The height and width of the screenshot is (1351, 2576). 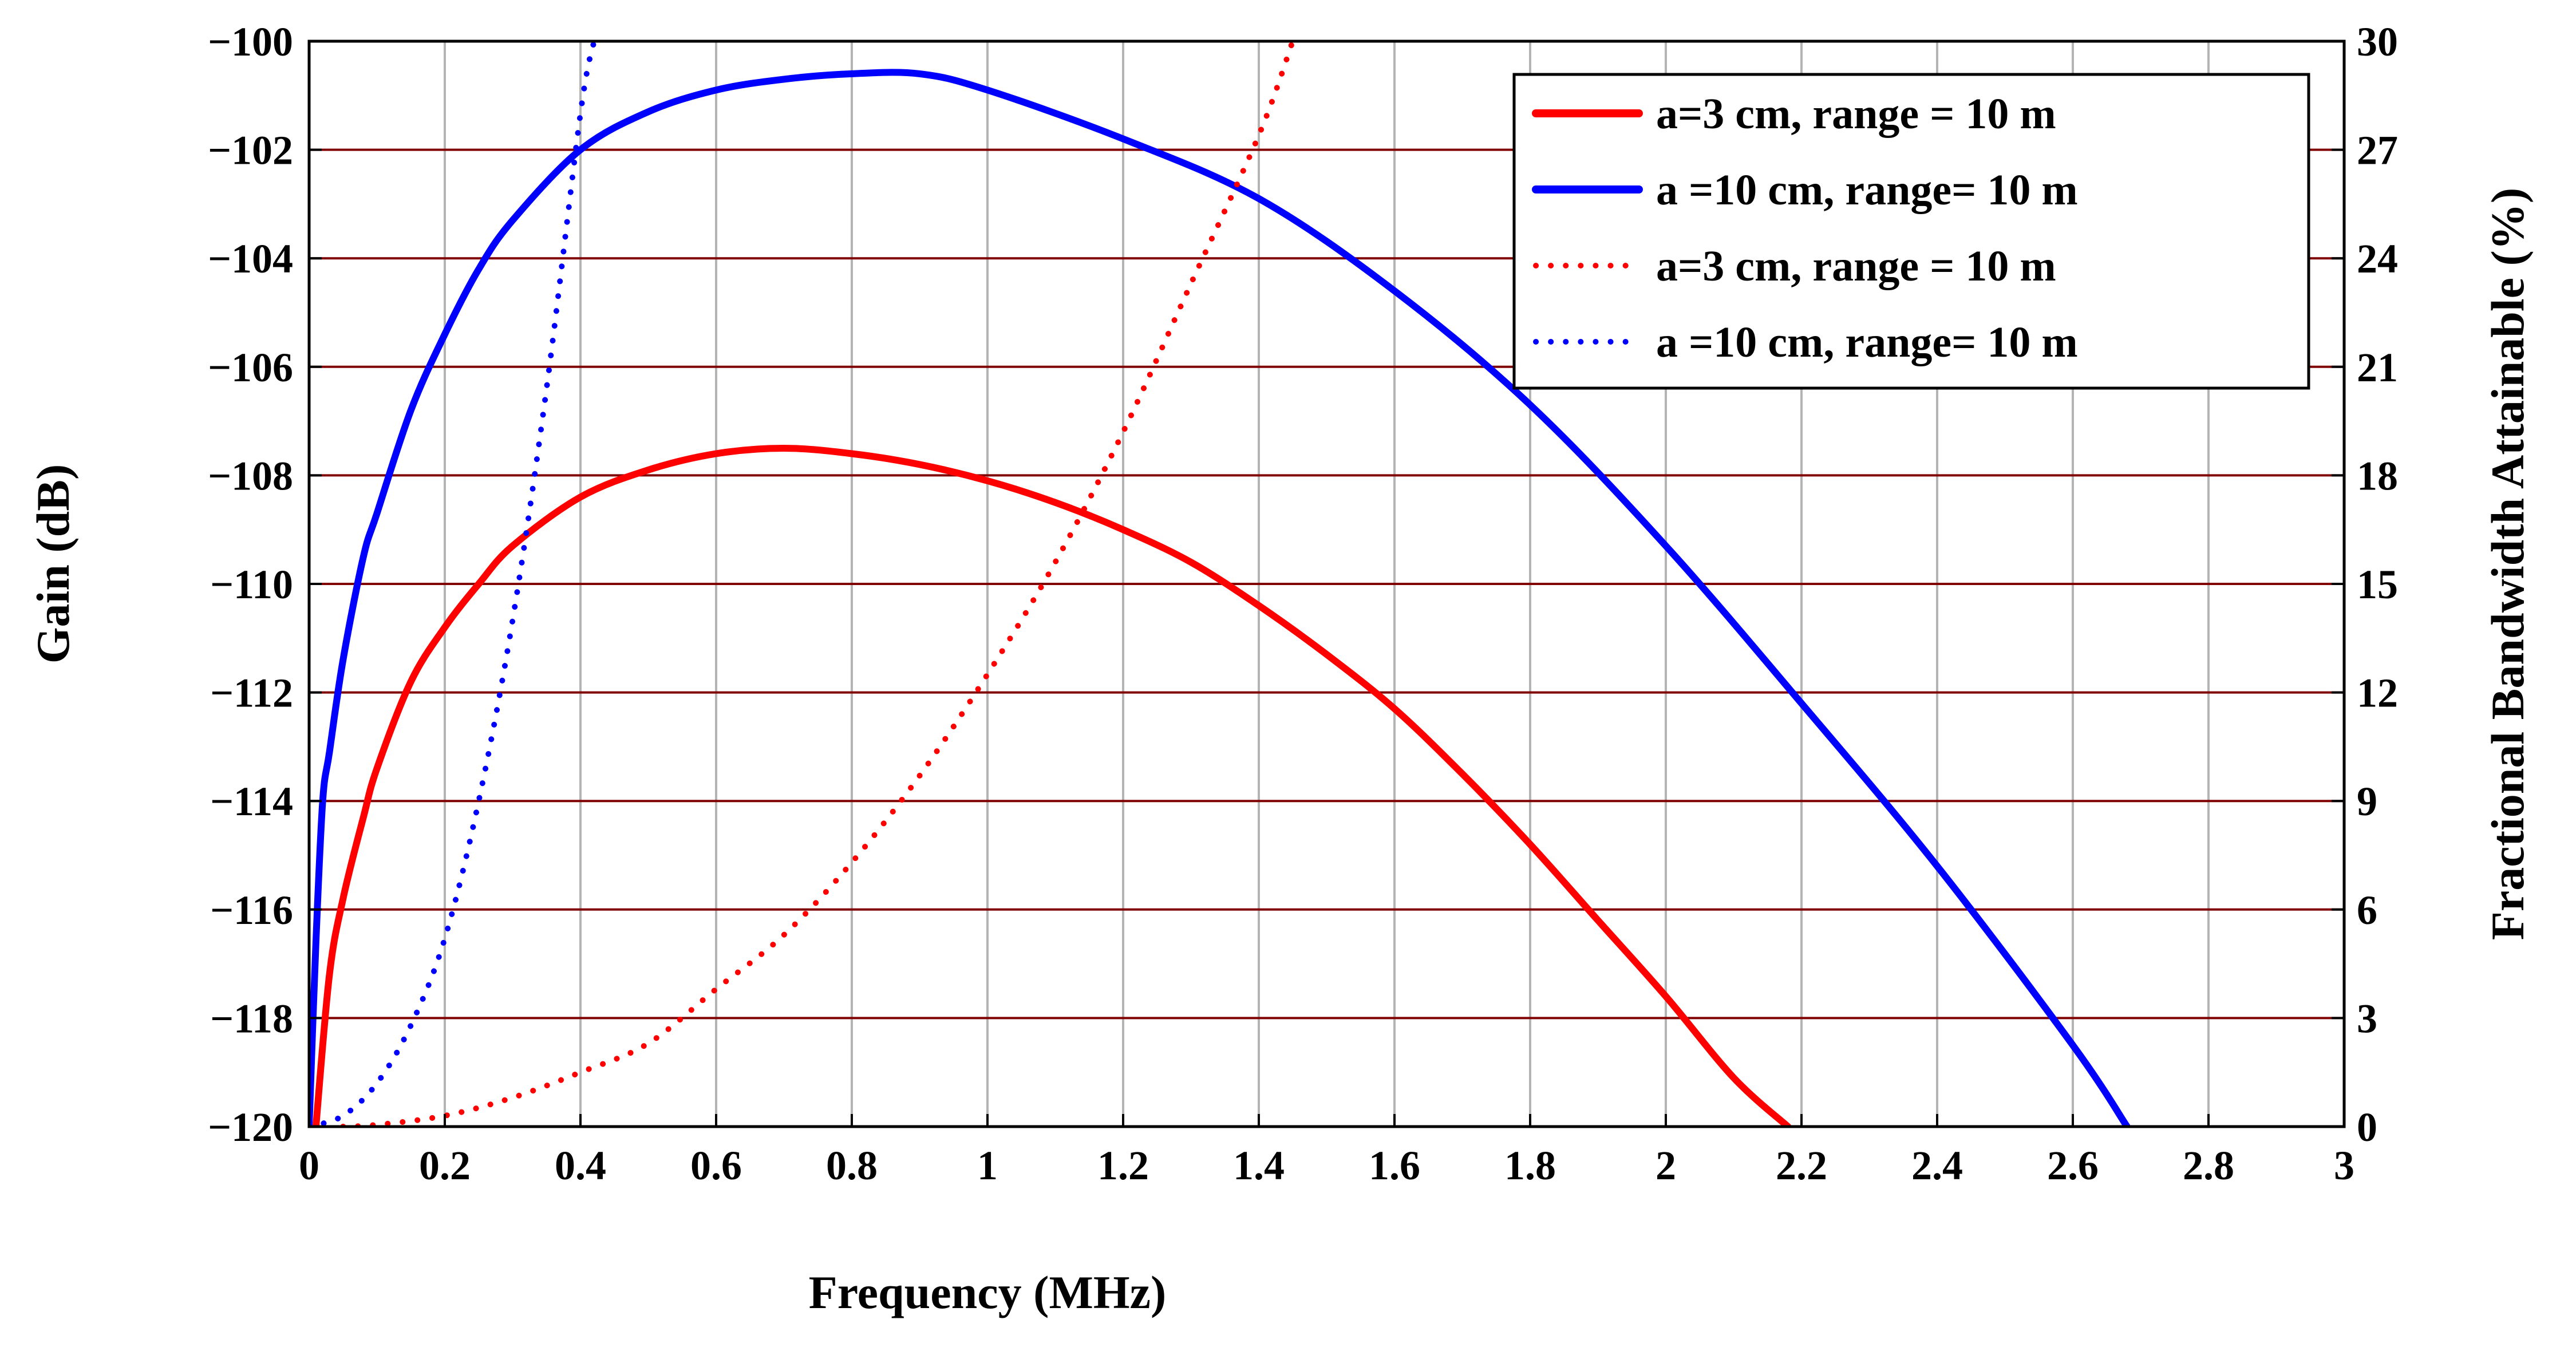 What do you see at coordinates (2377, 693) in the screenshot?
I see `y2-tick-label: 12` at bounding box center [2377, 693].